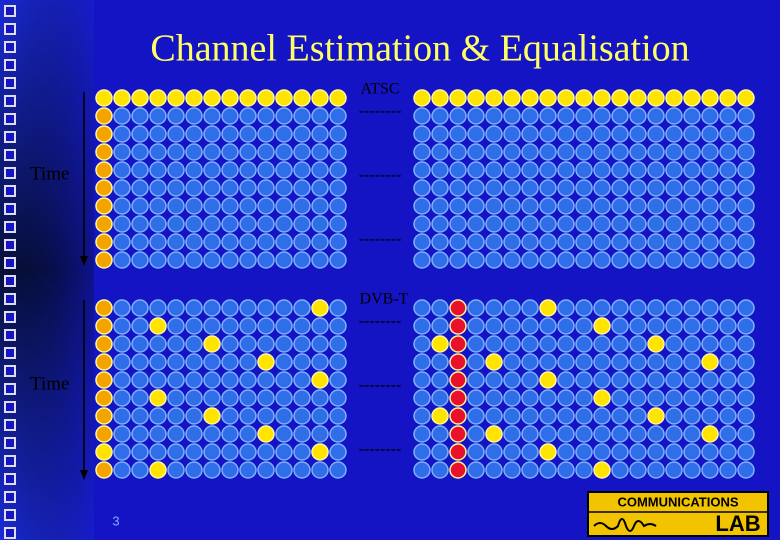 This screenshot has height=540, width=780. Describe the element at coordinates (10, 272) in the screenshot. I see `side-squares` at that location.